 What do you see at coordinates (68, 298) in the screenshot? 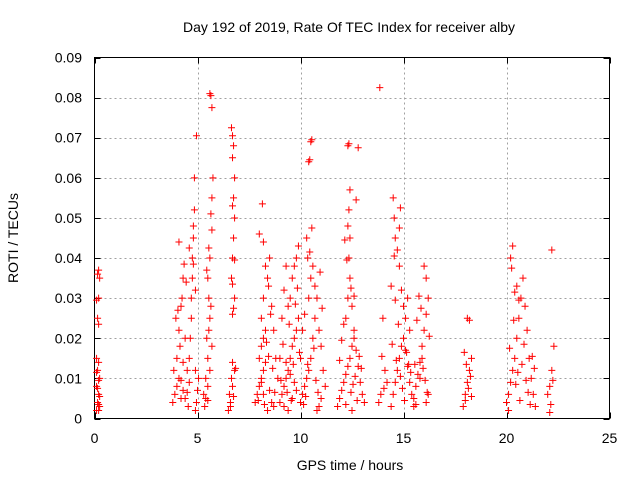
I see `y-tick-label: 0.03` at bounding box center [68, 298].